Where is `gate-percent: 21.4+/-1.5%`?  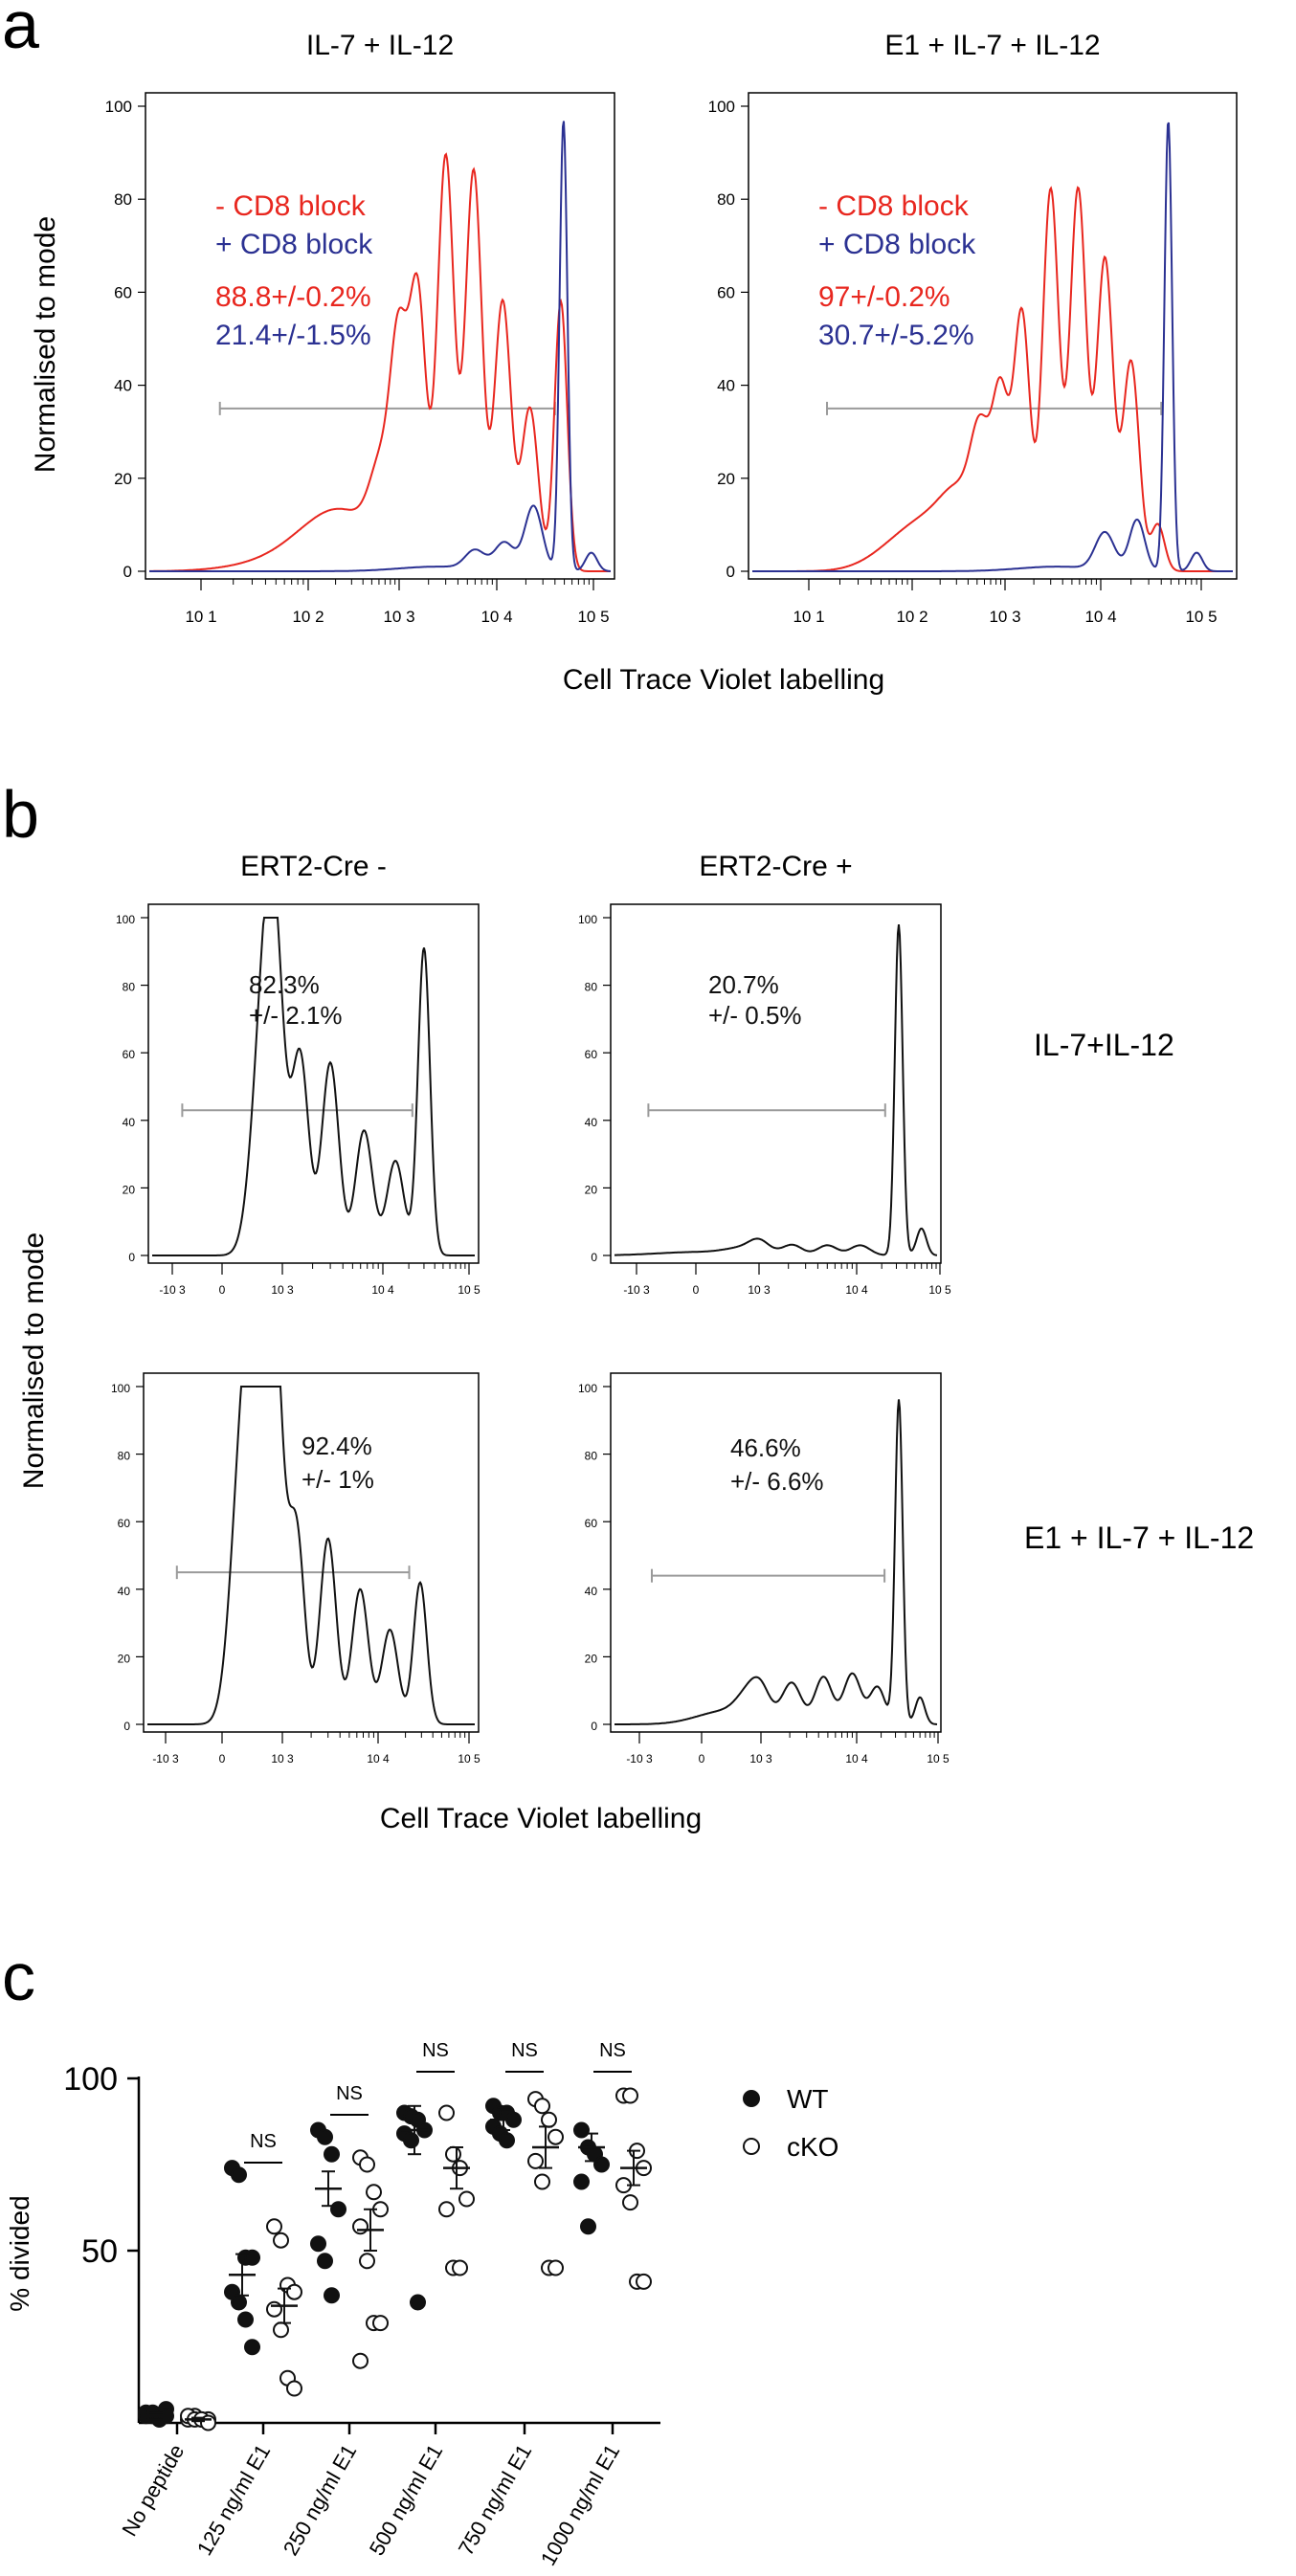 gate-percent: 21.4+/-1.5% is located at coordinates (293, 335).